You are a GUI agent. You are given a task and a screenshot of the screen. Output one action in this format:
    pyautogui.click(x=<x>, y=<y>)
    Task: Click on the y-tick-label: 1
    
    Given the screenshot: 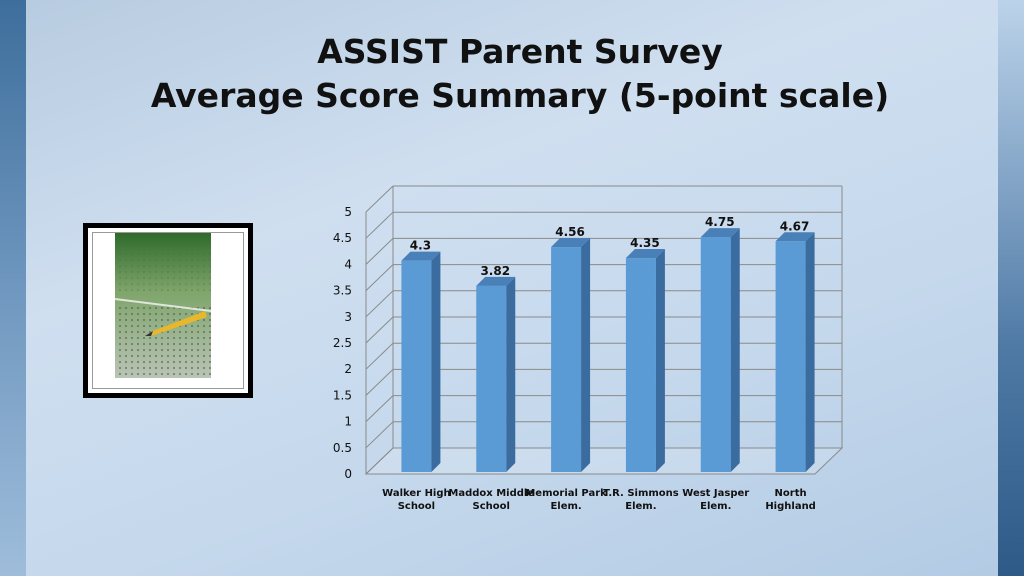 What is the action you would take?
    pyautogui.click(x=348, y=422)
    